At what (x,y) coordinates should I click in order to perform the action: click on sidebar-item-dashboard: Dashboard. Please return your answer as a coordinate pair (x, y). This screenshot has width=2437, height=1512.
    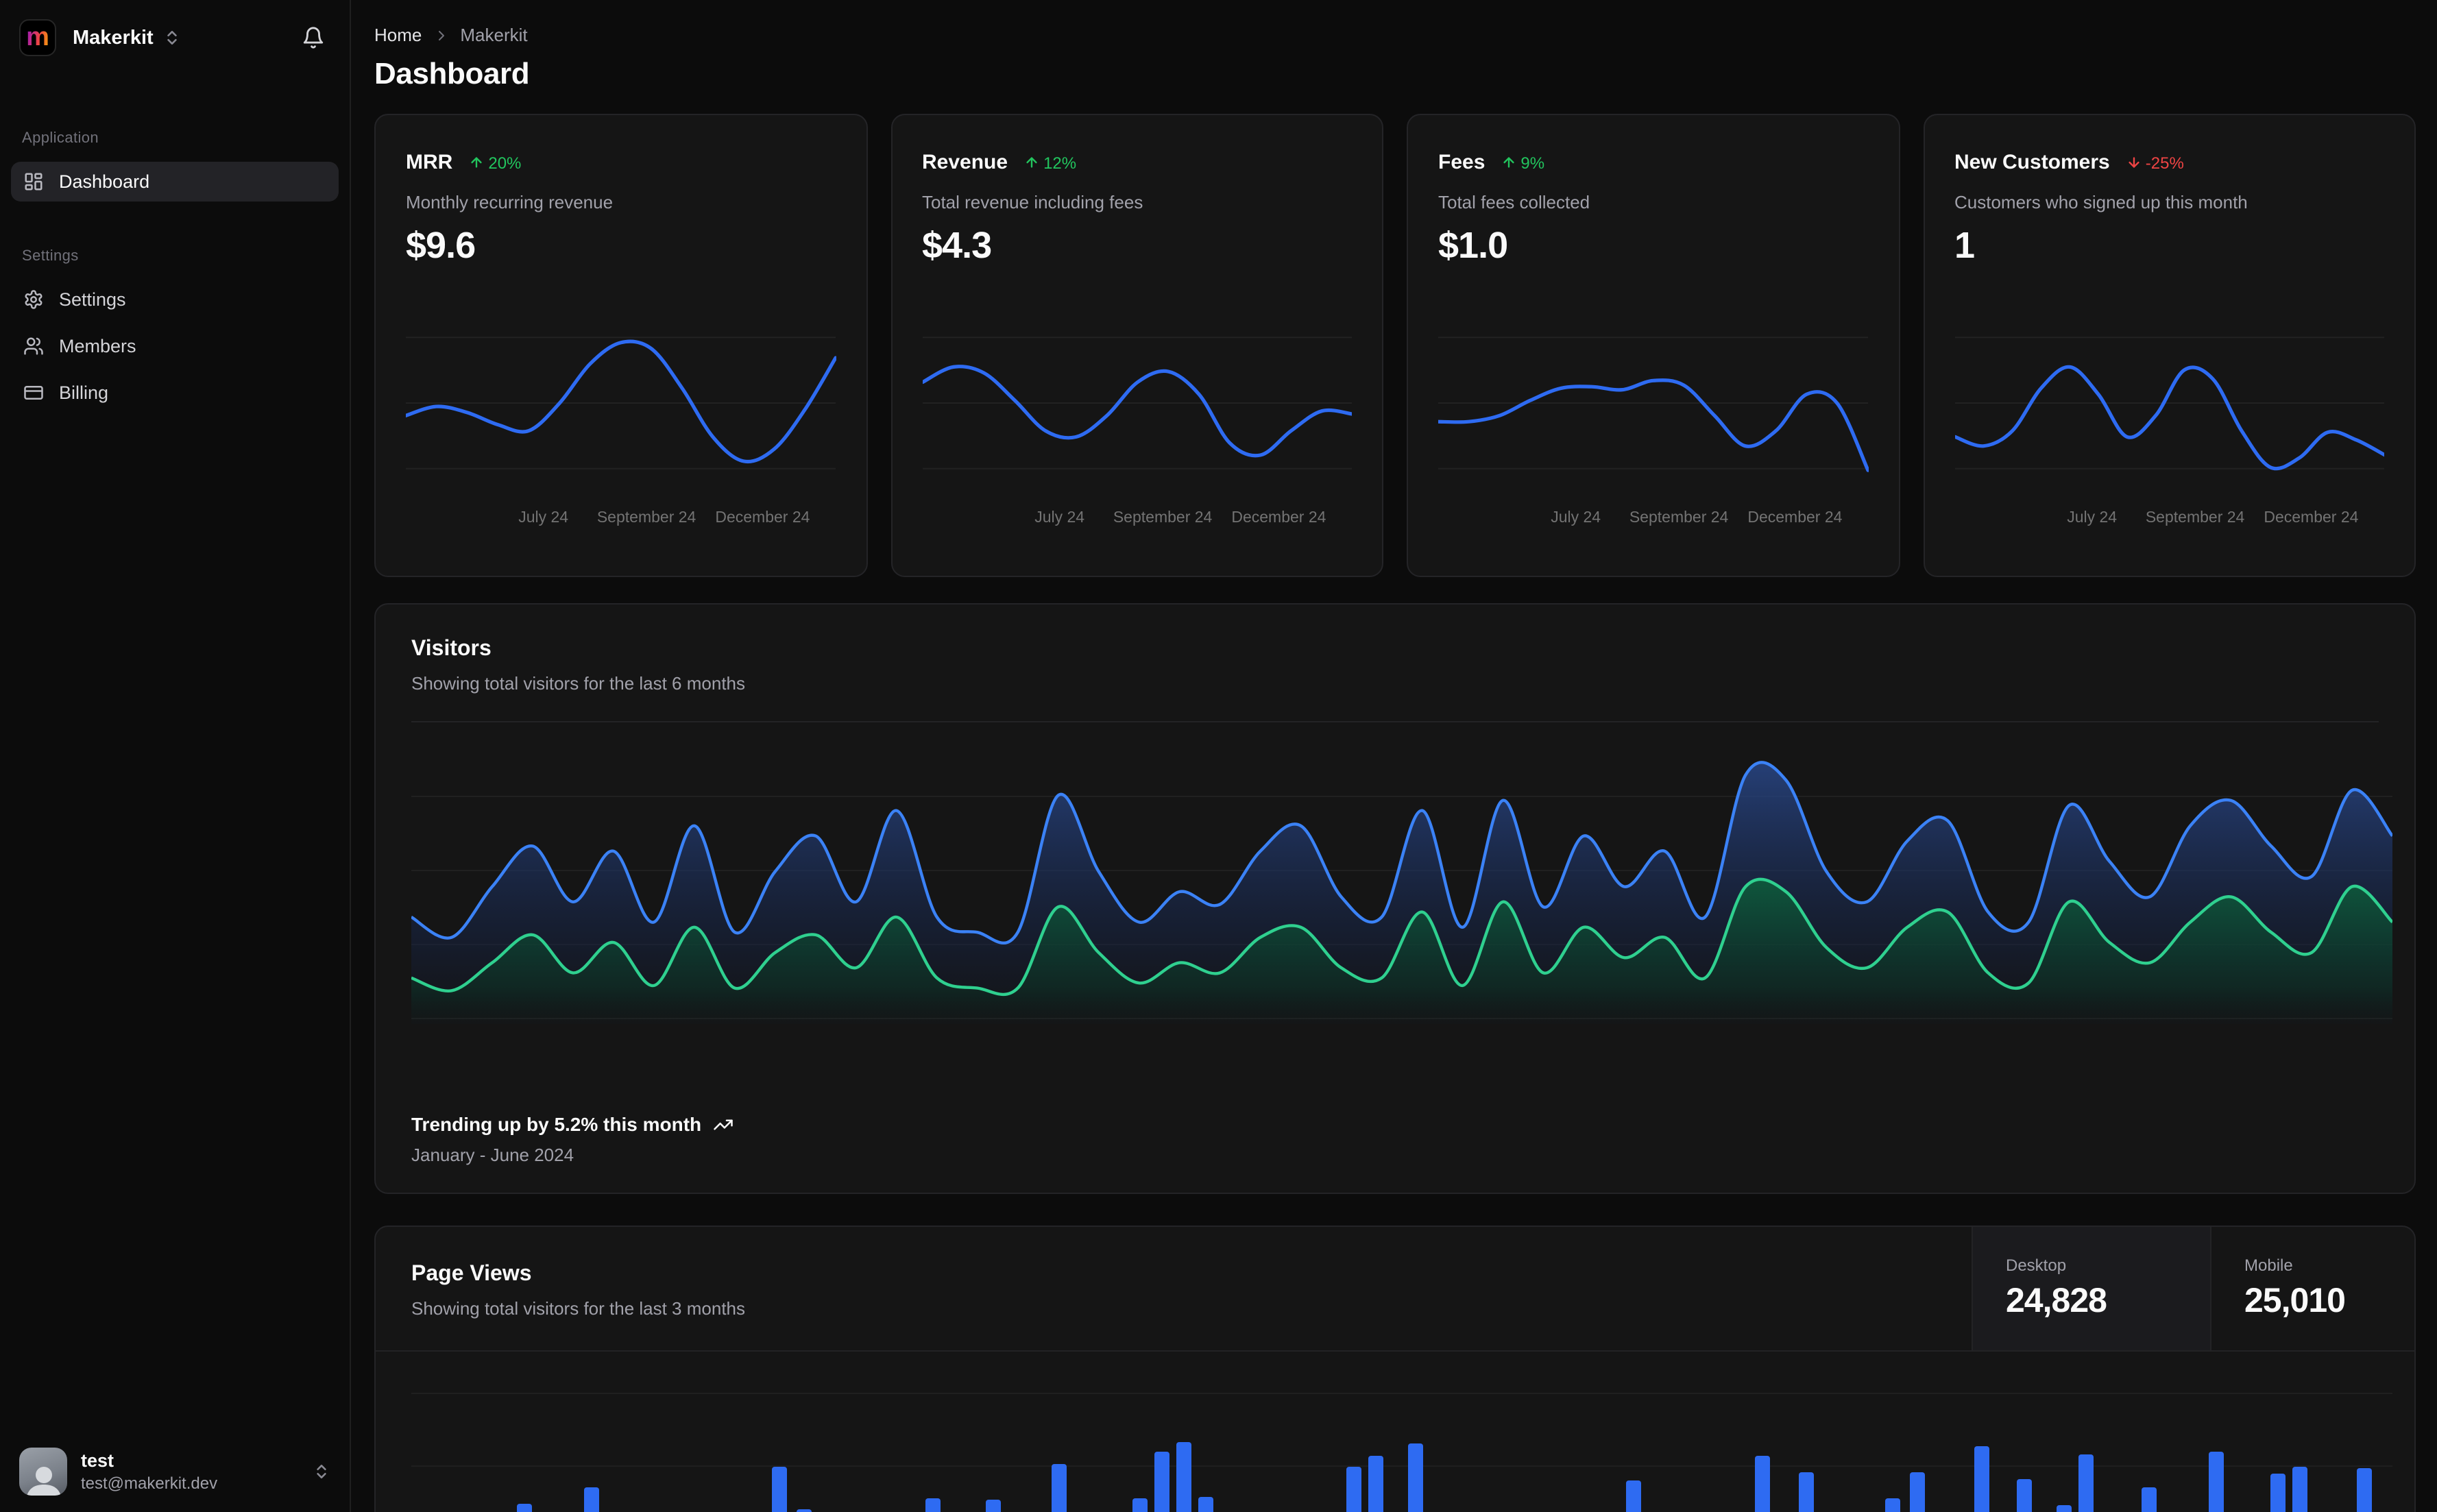
    Looking at the image, I should click on (175, 182).